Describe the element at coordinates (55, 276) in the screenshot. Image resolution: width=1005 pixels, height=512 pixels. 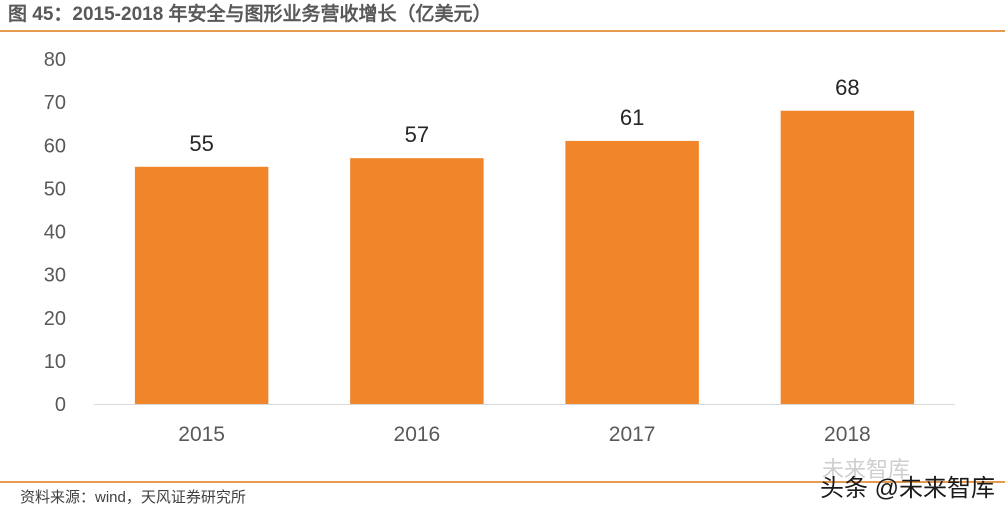
I see `y-tick-label: 30` at that location.